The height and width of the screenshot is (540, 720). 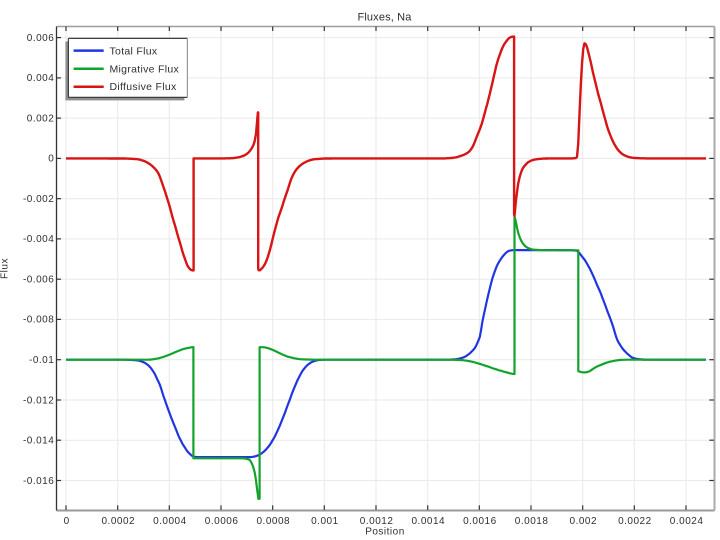 I want to click on svg-text: Total Flux, so click(x=134, y=52).